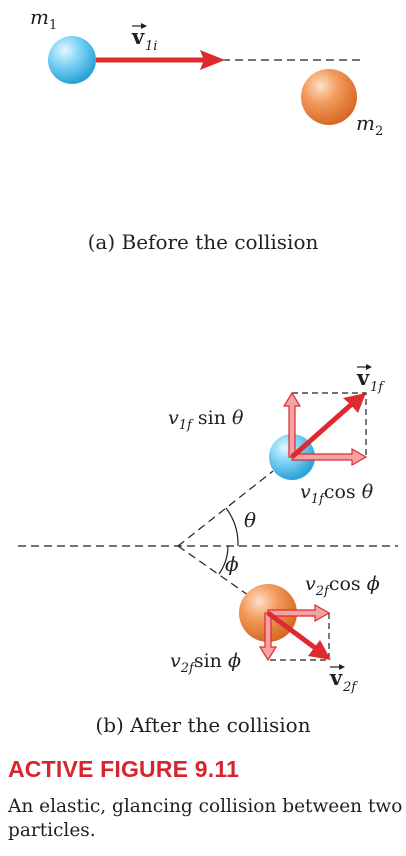 The width and height of the screenshot is (406, 856). What do you see at coordinates (342, 586) in the screenshot?
I see `label-v2f-cos-phi: v2fcos ϕ` at bounding box center [342, 586].